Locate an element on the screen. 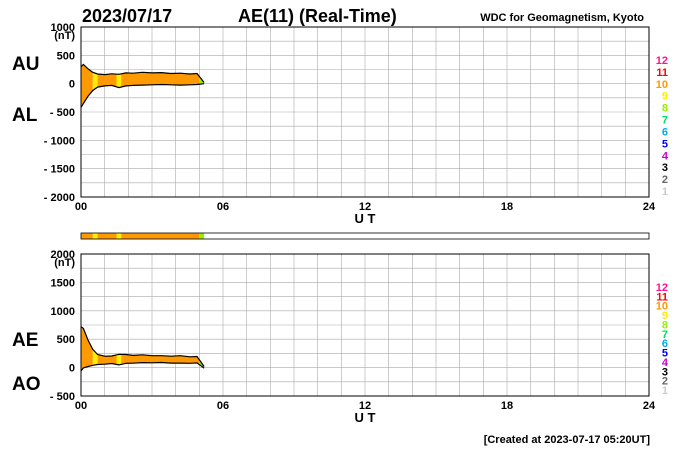 Image resolution: width=700 pixels, height=450 pixels. series-line-ae is located at coordinates (142, 346).